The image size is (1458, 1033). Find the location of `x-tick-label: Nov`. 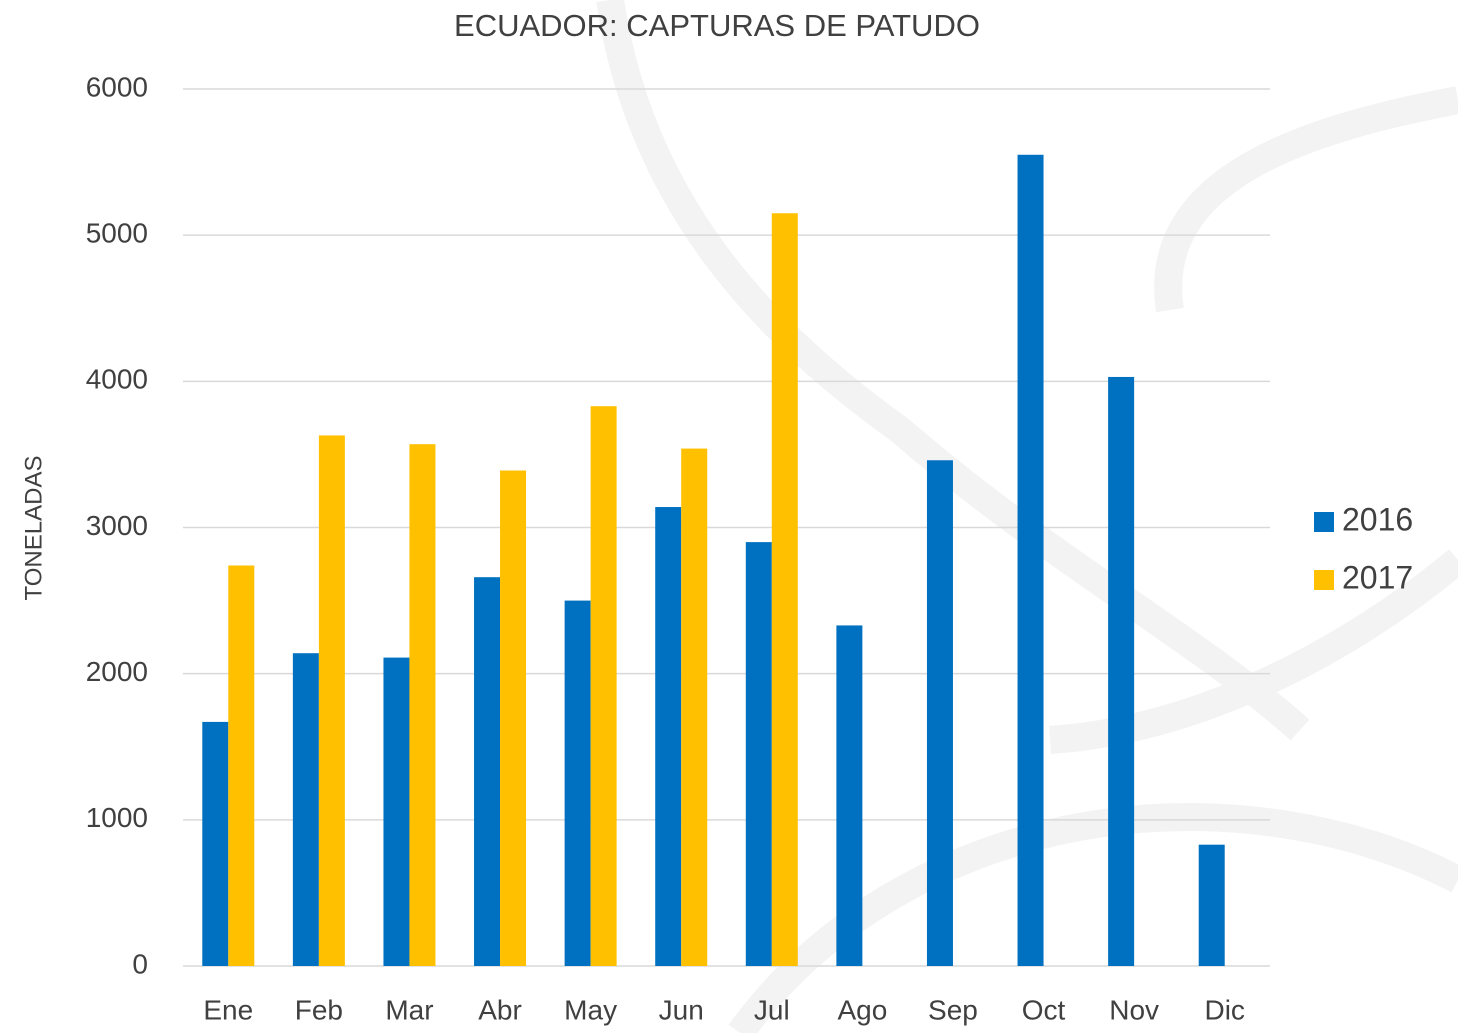

x-tick-label: Nov is located at coordinates (1134, 1009).